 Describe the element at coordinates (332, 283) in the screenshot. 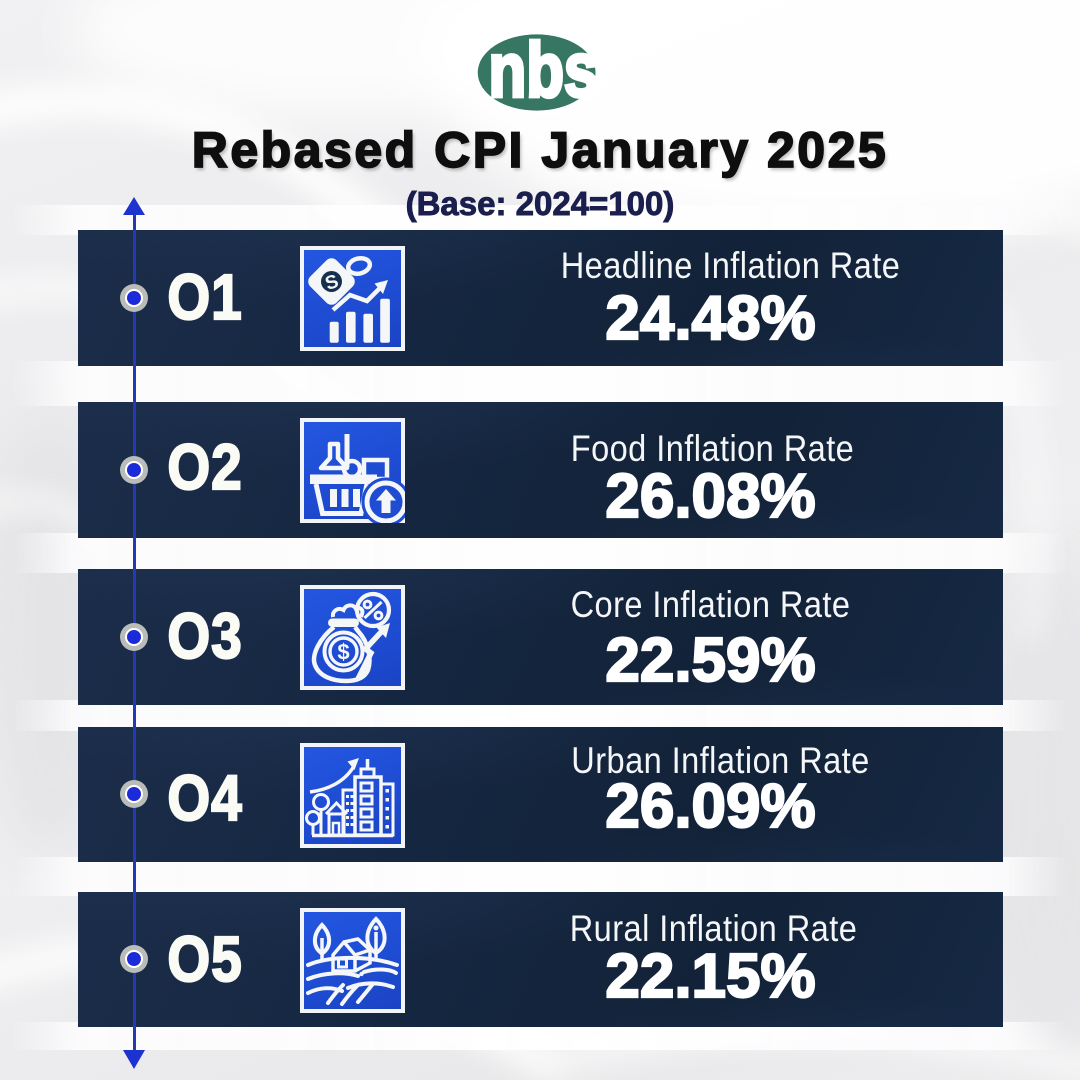

I see `svg-text: S` at that location.